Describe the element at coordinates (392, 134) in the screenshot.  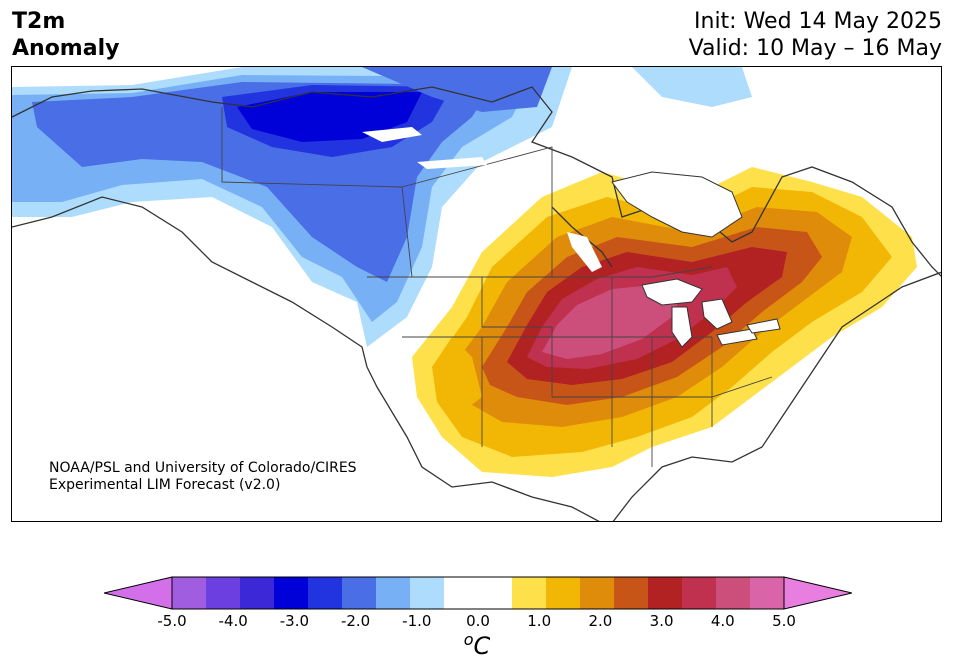
I see `great-bear-lake` at that location.